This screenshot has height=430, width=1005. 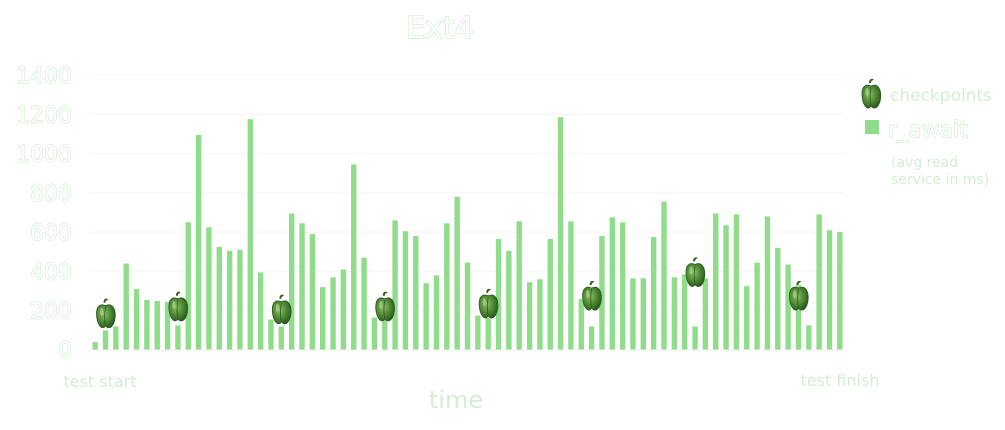 What do you see at coordinates (44, 115) in the screenshot?
I see `y-tick-label: 1200` at bounding box center [44, 115].